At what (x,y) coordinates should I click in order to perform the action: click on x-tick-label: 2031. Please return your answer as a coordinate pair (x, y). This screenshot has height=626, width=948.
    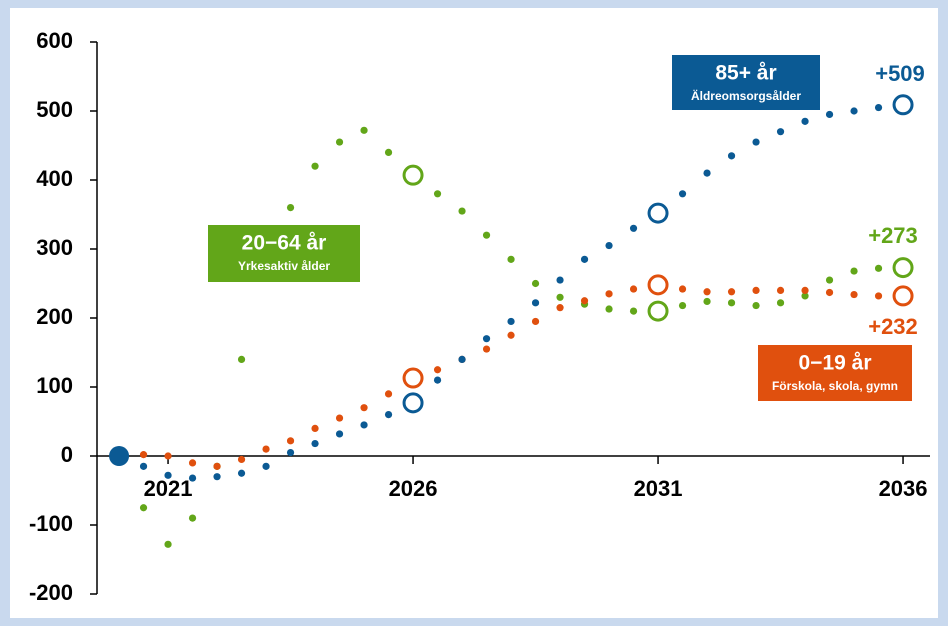
    Looking at the image, I should click on (658, 488).